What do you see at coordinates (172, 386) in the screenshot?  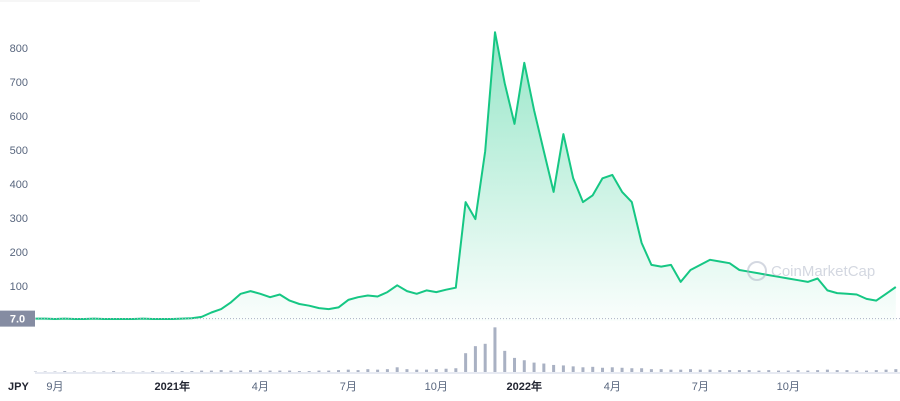 I see `x-tick-label: 2021年` at bounding box center [172, 386].